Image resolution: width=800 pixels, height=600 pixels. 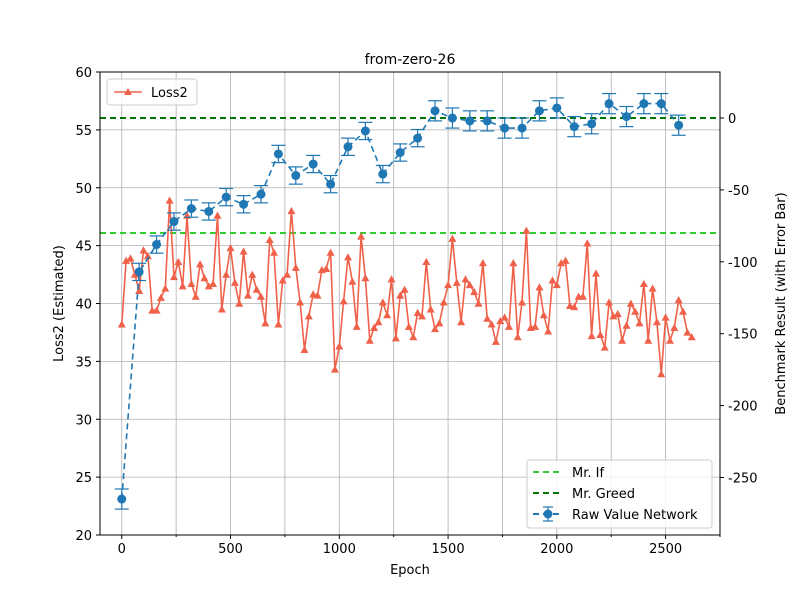 I want to click on x-tick-label: 500, so click(x=230, y=549).